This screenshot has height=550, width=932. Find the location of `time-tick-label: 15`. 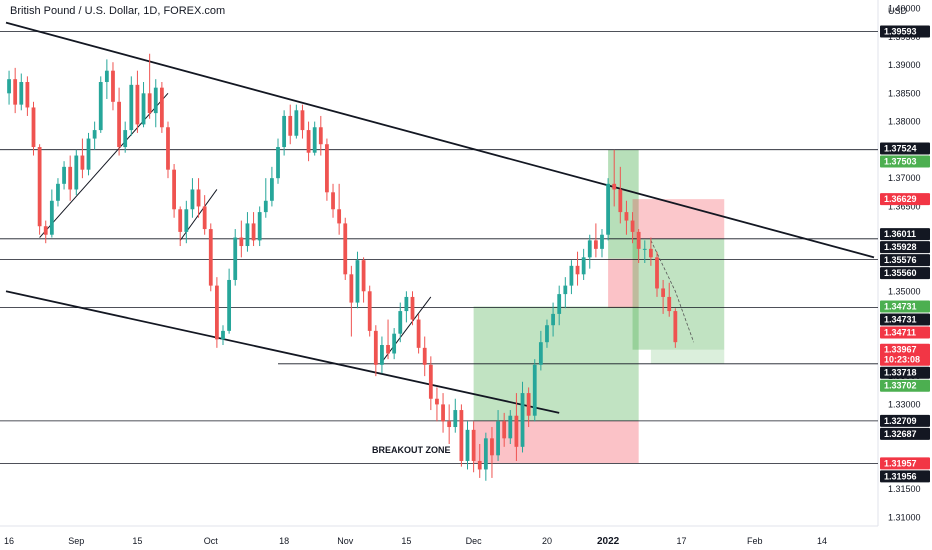

time-tick-label: 15 is located at coordinates (137, 541).